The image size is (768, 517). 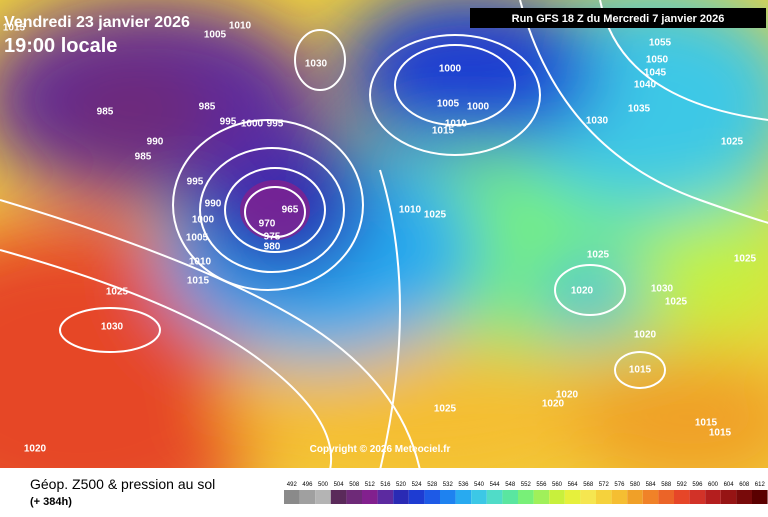 I want to click on scale-label: 604, so click(x=729, y=485).